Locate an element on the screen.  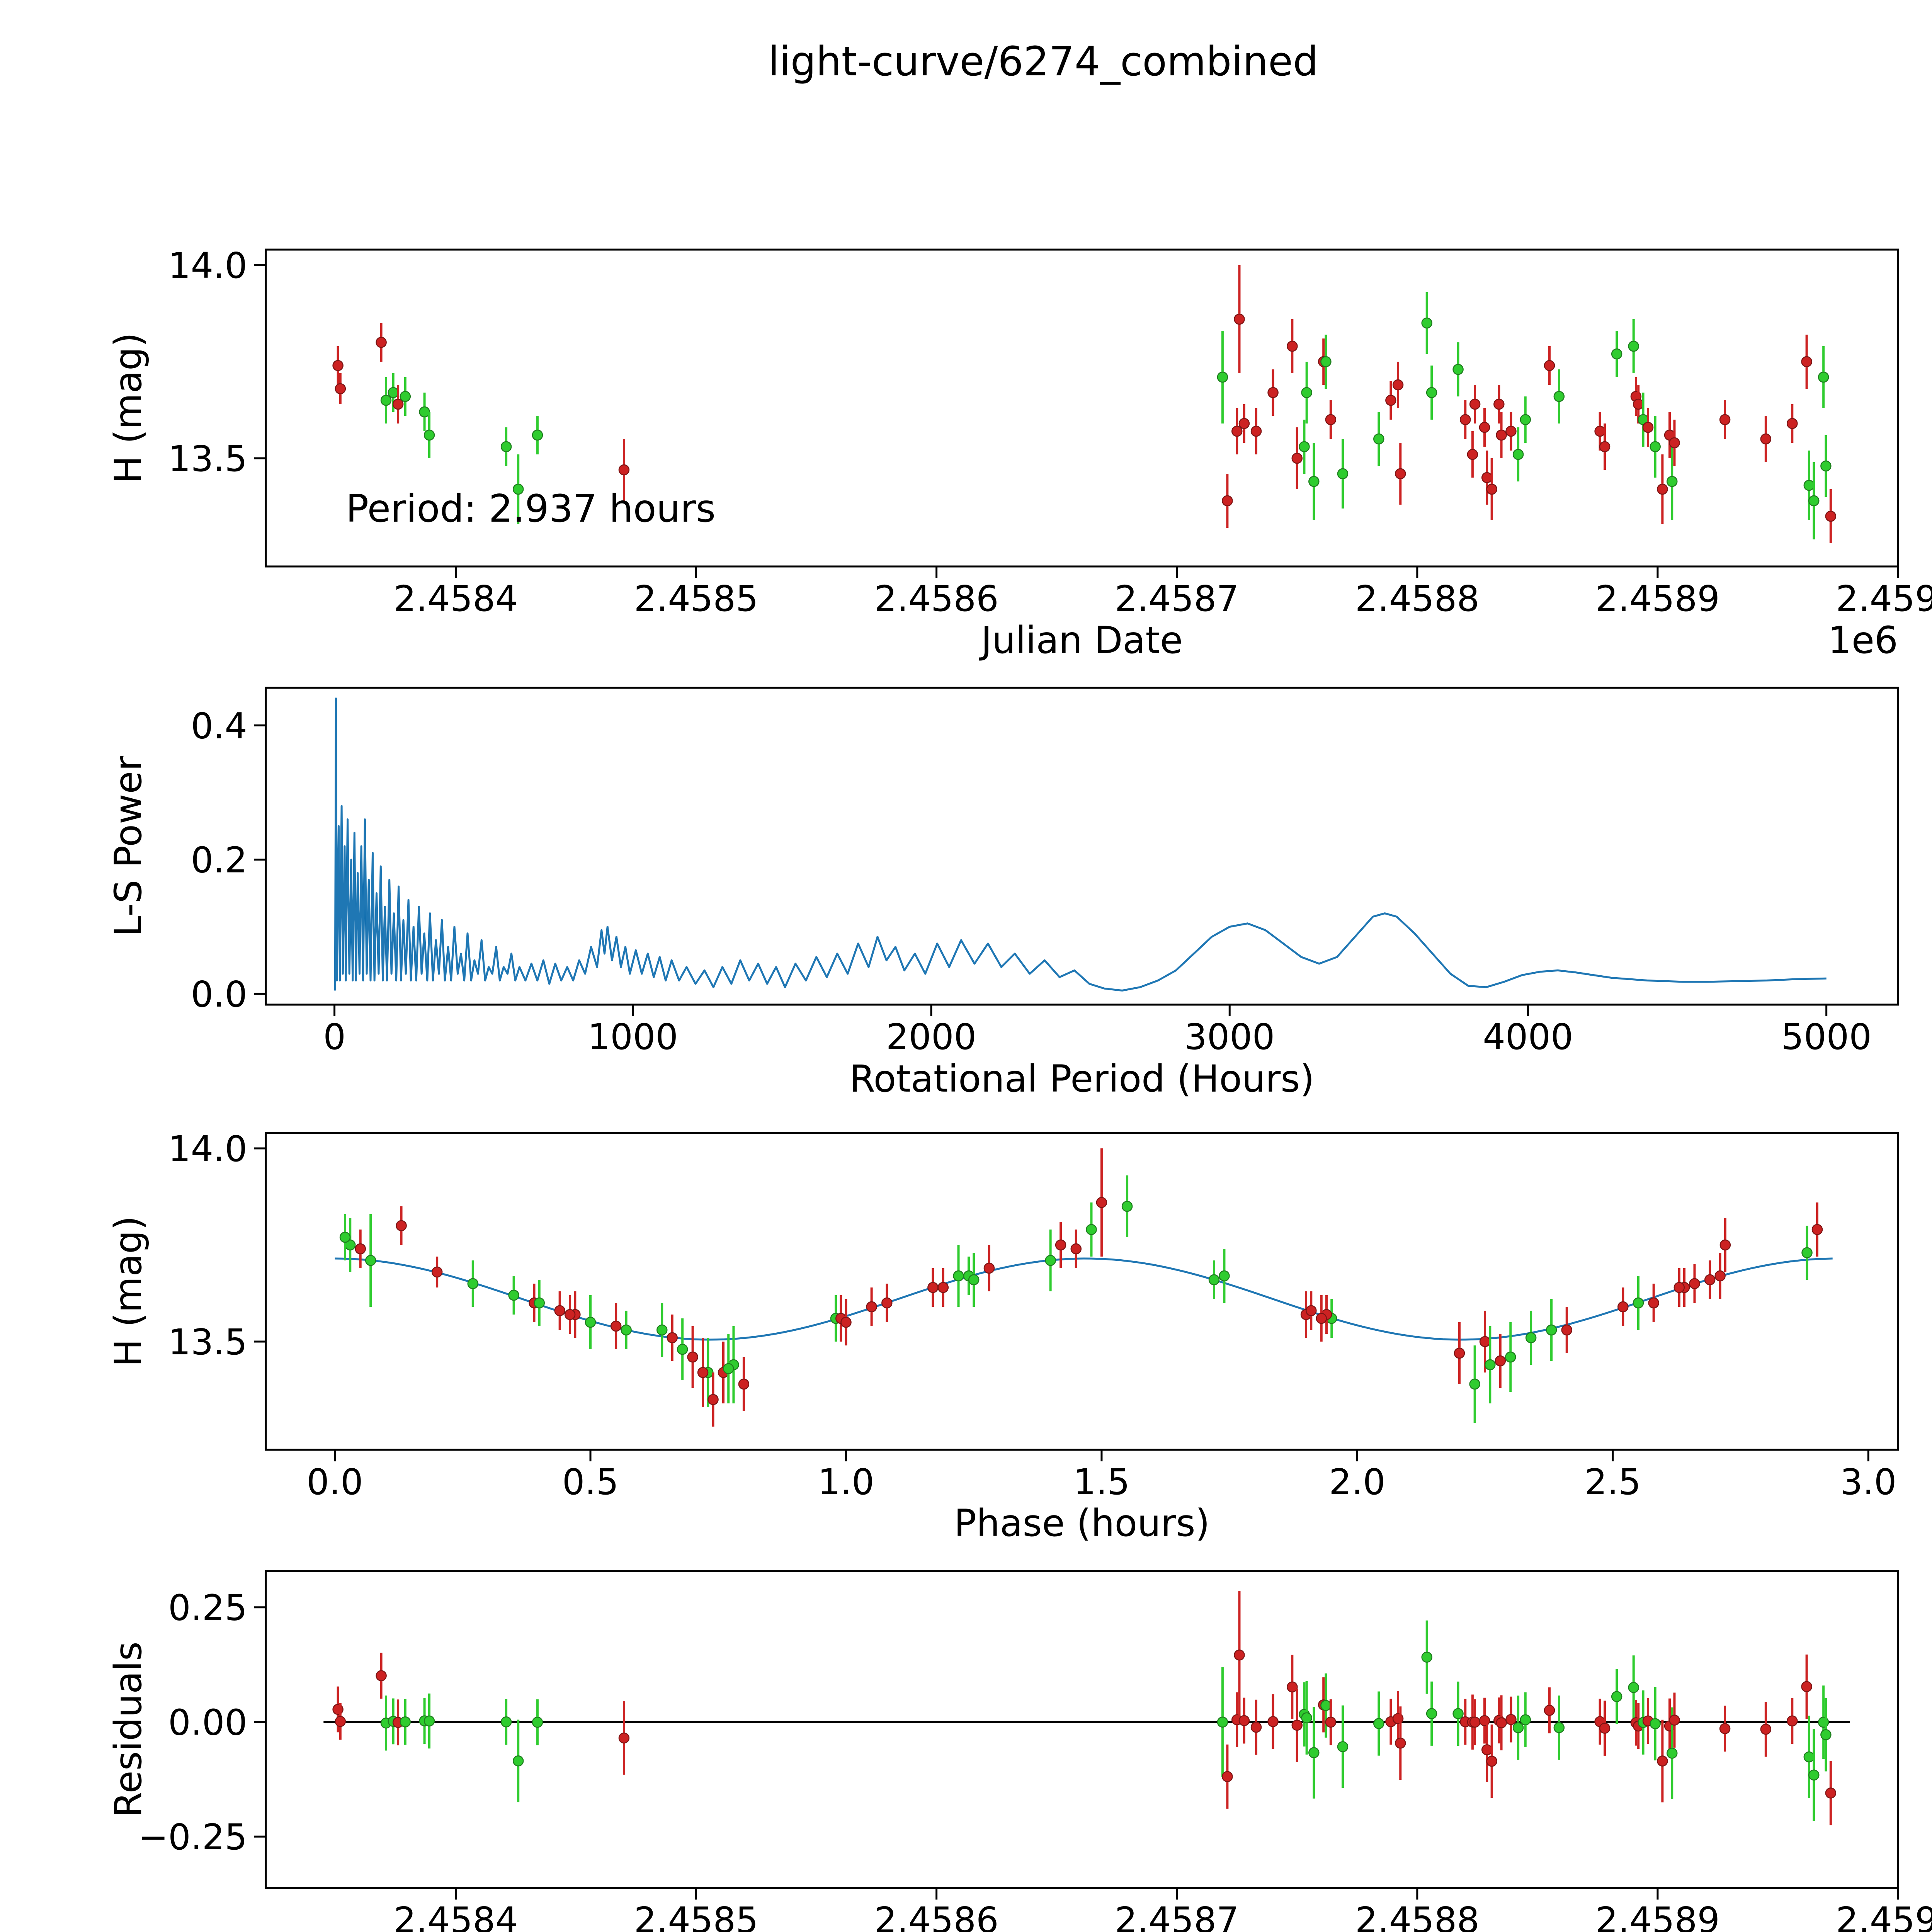
periodogram-line is located at coordinates (1080, 844).